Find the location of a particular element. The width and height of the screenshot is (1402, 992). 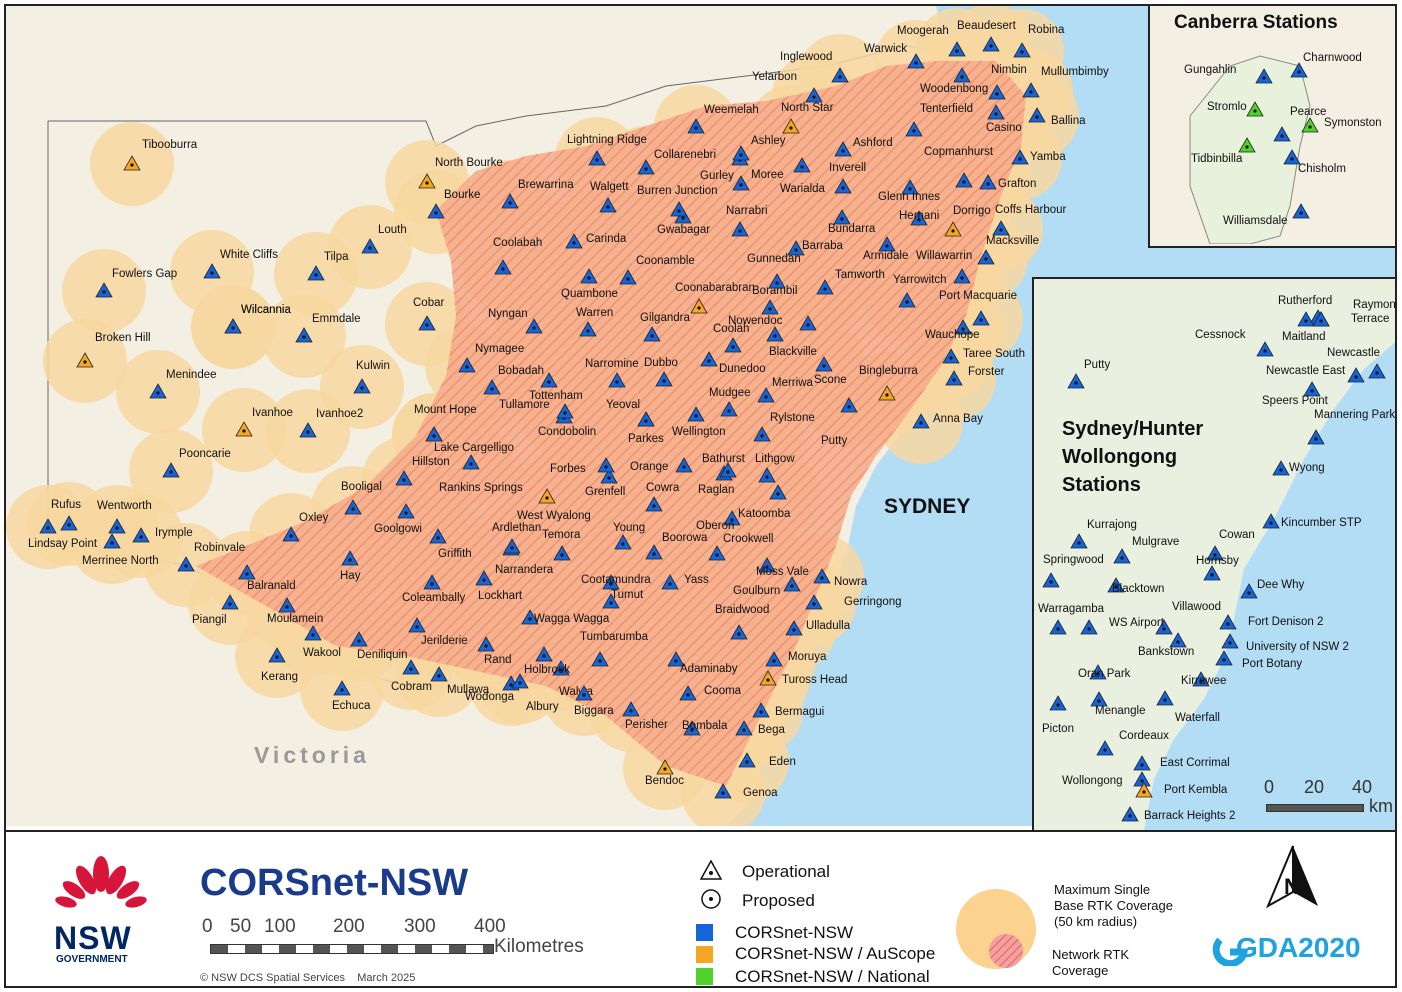

map-station-jerilderie: Jerilderie is located at coordinates (438, 632).